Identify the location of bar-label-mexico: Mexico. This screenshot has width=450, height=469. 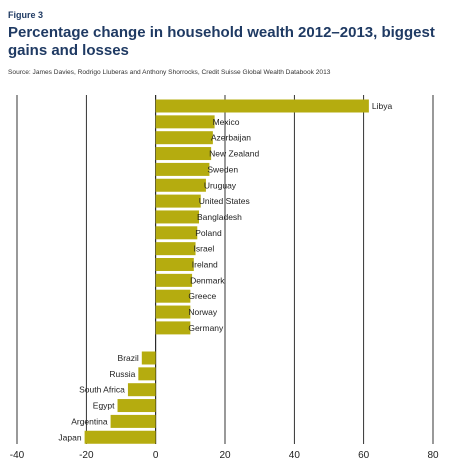
(226, 122).